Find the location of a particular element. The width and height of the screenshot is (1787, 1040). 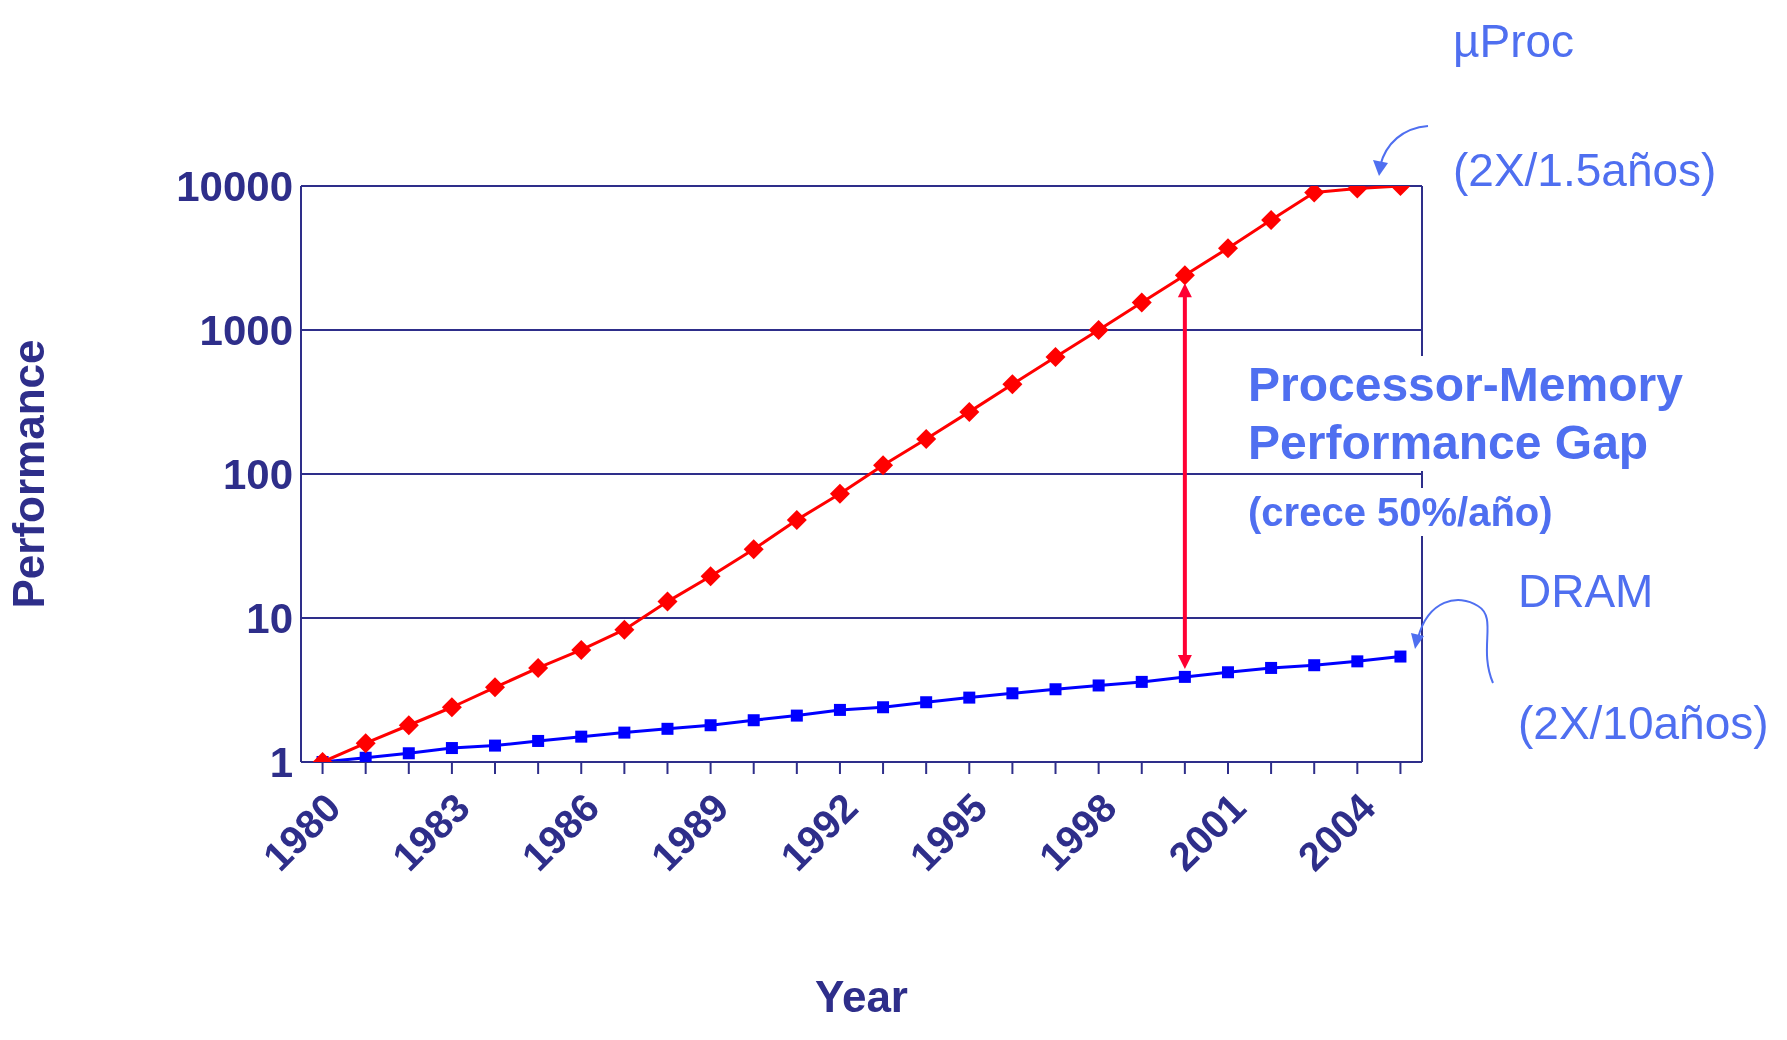

y-axis-title: Performance is located at coordinates (28, 474).